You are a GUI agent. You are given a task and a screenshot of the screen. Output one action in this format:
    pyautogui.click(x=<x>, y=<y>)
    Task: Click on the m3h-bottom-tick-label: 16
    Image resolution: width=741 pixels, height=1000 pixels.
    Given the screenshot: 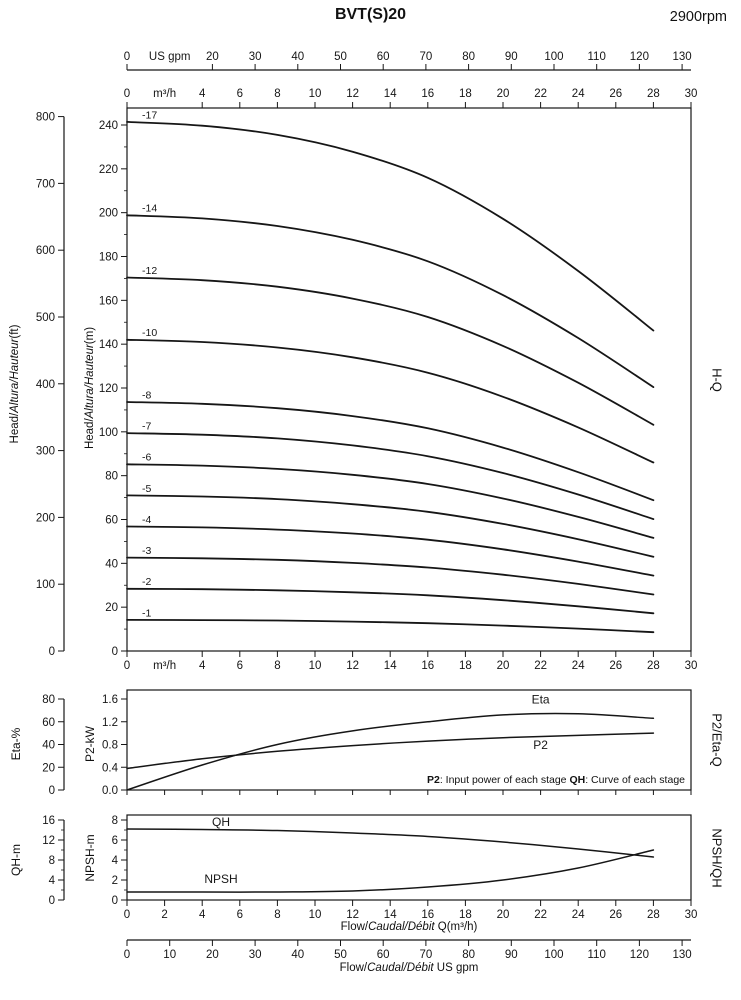 What is the action you would take?
    pyautogui.click(x=427, y=666)
    